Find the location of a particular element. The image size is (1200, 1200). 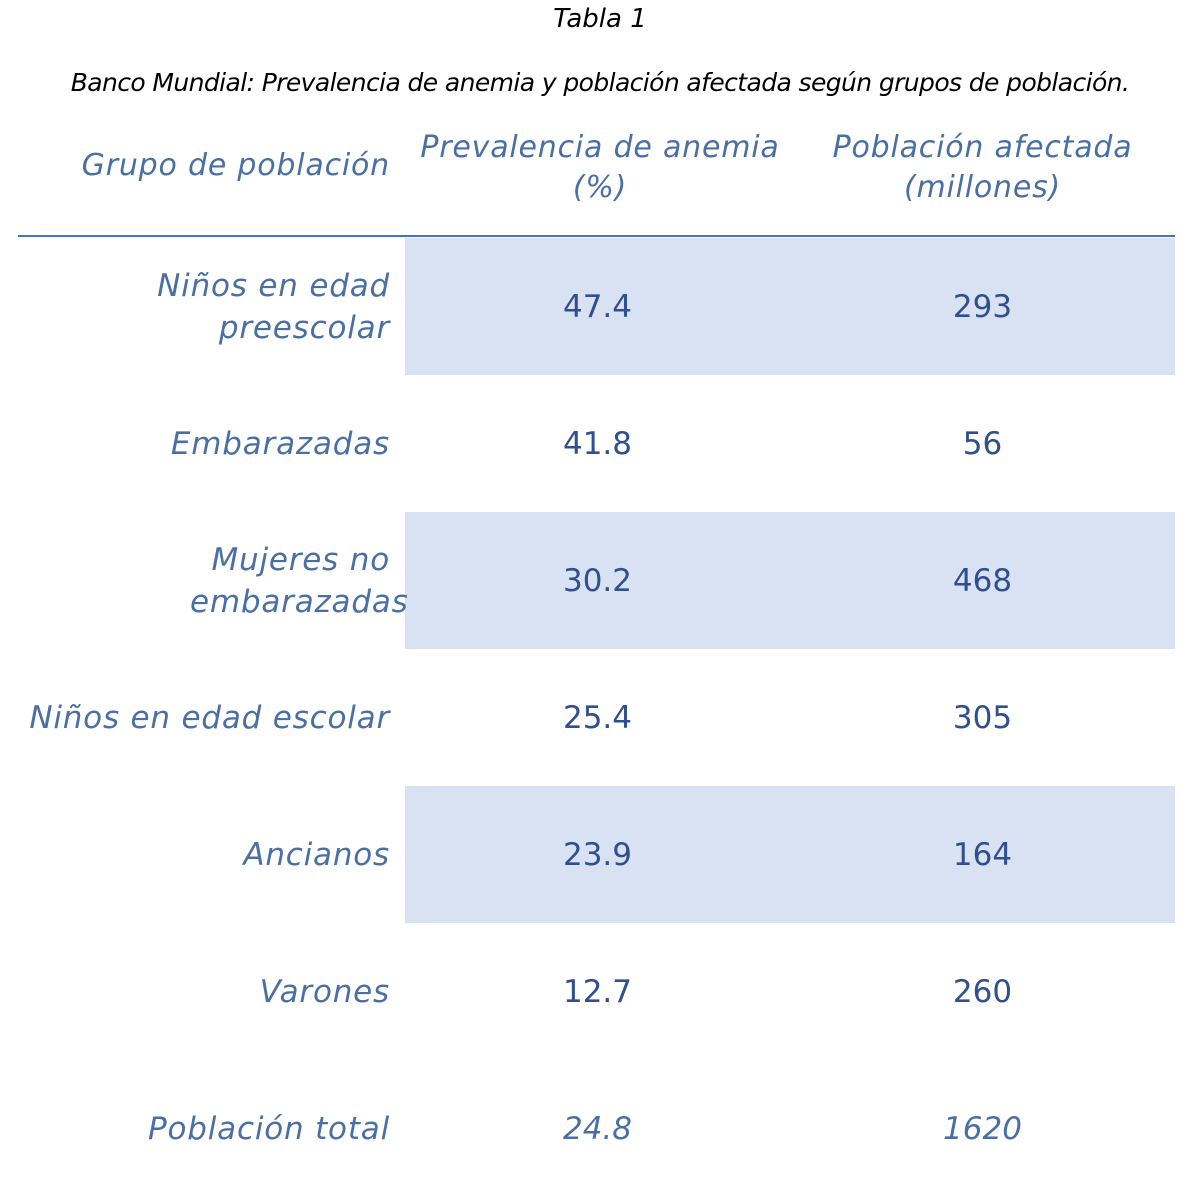

row-population-value: 56 is located at coordinates (982, 443).